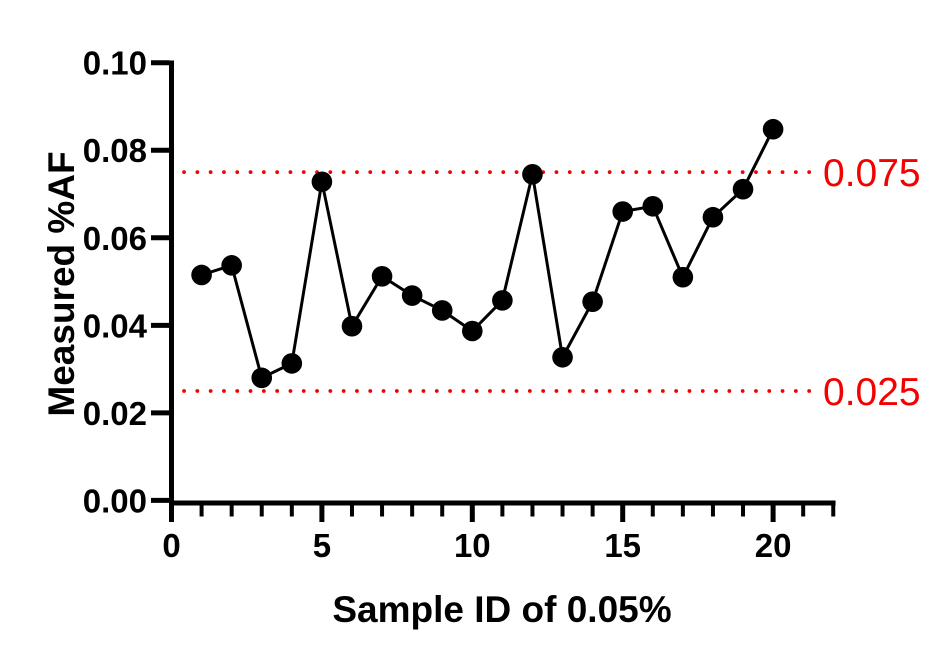 The image size is (945, 662). Describe the element at coordinates (872, 173) in the screenshot. I see `reference-line-label: 0.075` at that location.